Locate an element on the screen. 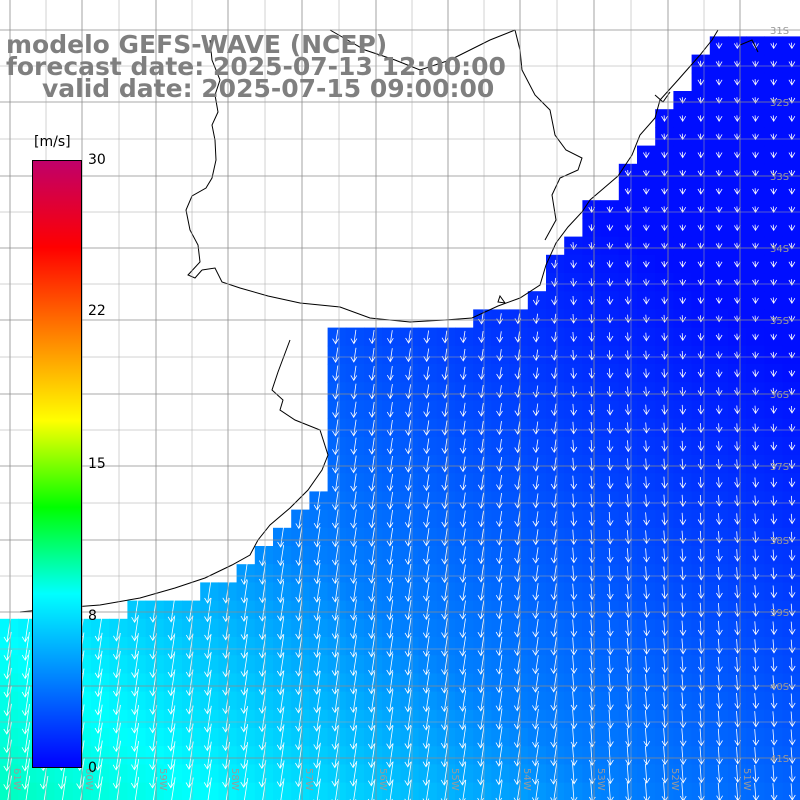 The width and height of the screenshot is (800, 800). lon-label: 57W is located at coordinates (308, 779).